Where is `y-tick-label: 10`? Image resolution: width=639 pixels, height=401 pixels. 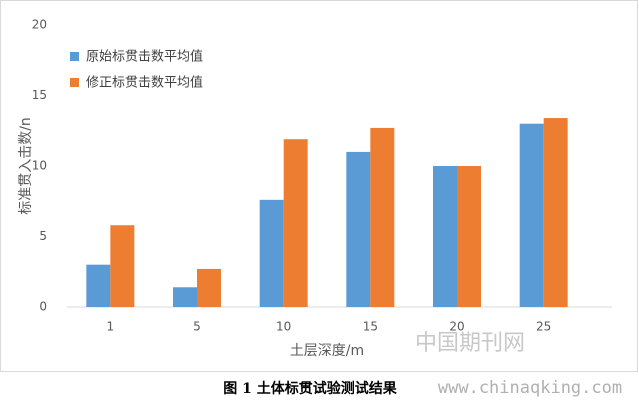 y-tick-label: 10 is located at coordinates (39, 166).